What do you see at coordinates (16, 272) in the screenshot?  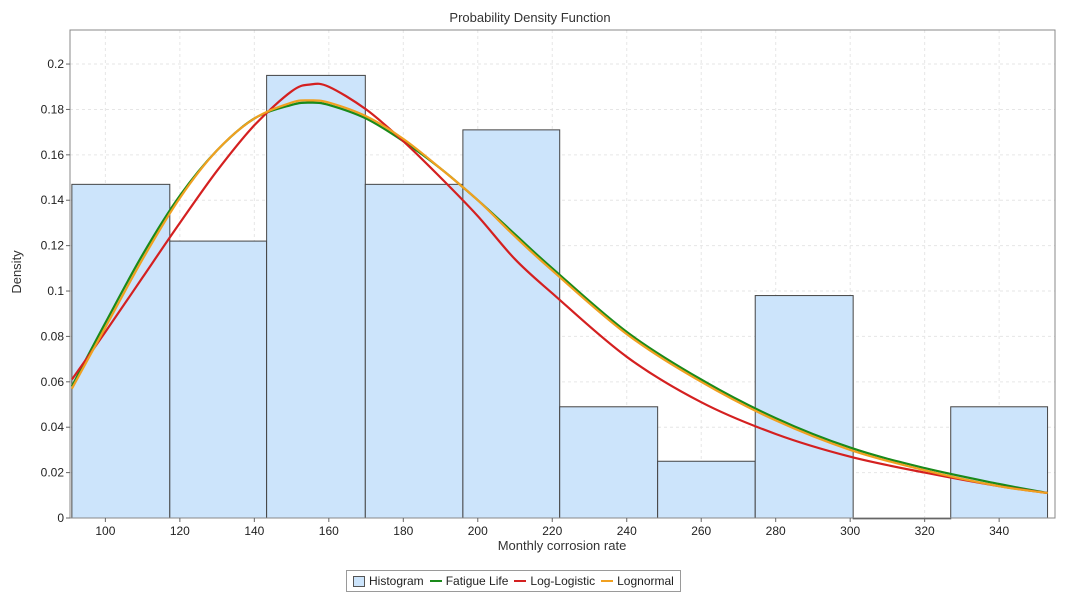 I see `y-axis-label: Density` at bounding box center [16, 272].